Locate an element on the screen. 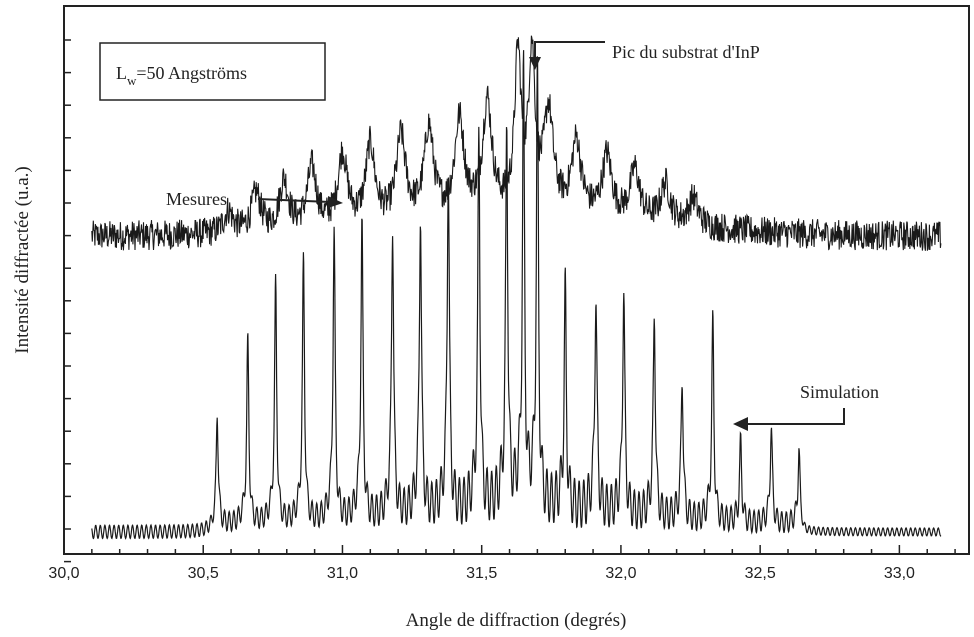 The height and width of the screenshot is (637, 974). annotation-simulation-arrow is located at coordinates (795, 416).